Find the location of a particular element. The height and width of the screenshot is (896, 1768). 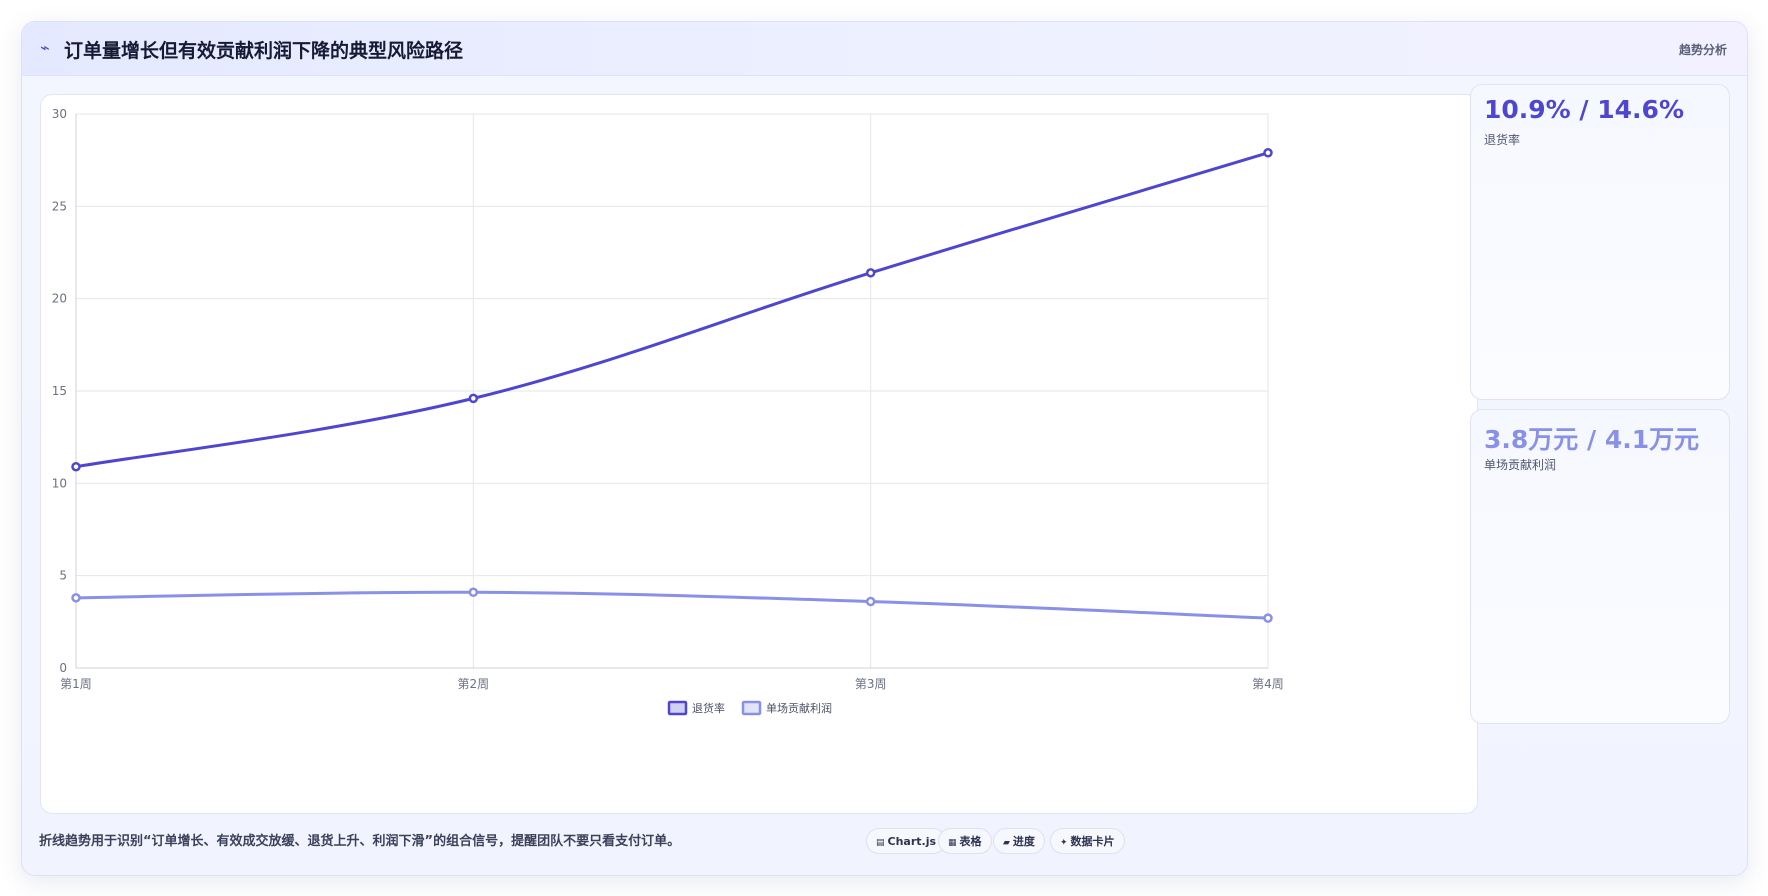

y-tick-label: 5 is located at coordinates (63, 576).